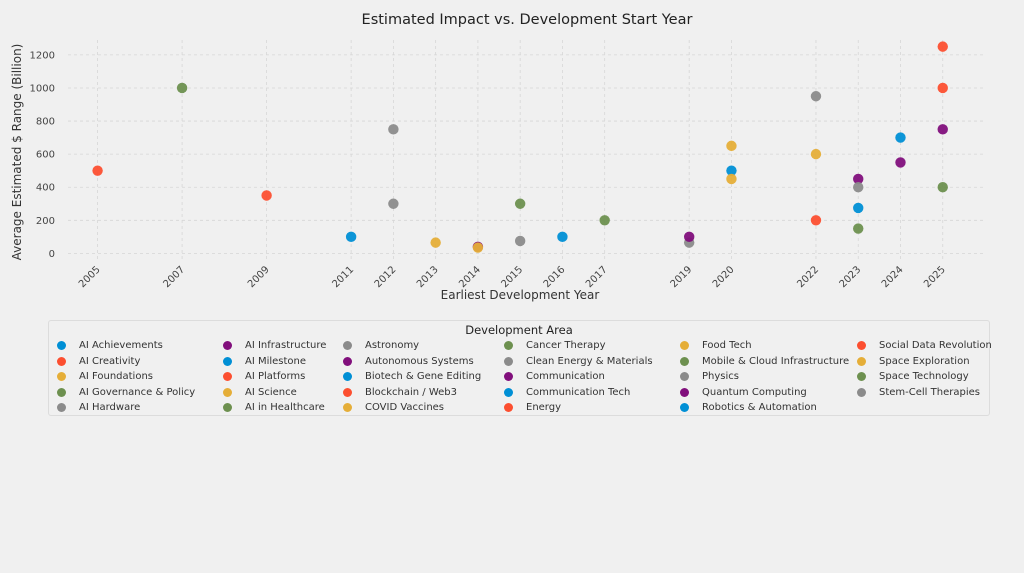 The width and height of the screenshot is (1024, 573). I want to click on legend-label: Mobile & Cloud Infrastructure, so click(776, 361).